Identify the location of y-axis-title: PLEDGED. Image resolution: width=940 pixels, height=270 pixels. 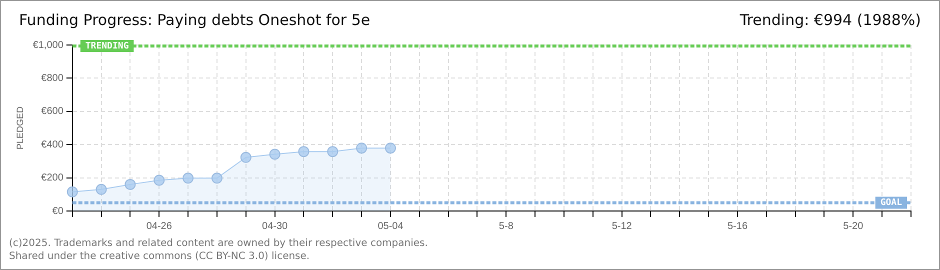
(19, 128).